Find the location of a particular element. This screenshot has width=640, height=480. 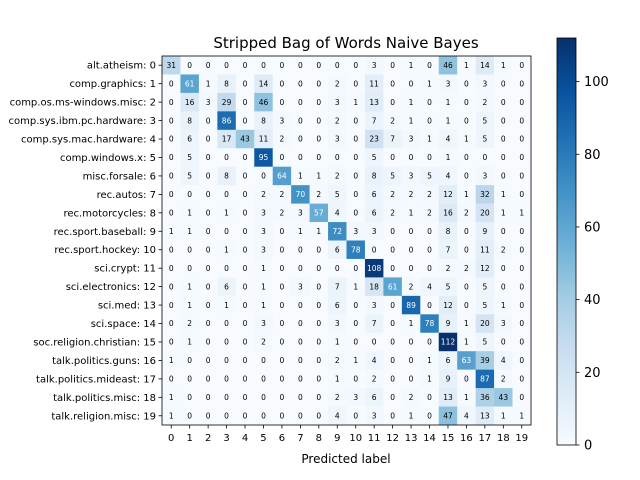

cell-value-label: 46 is located at coordinates (264, 102).